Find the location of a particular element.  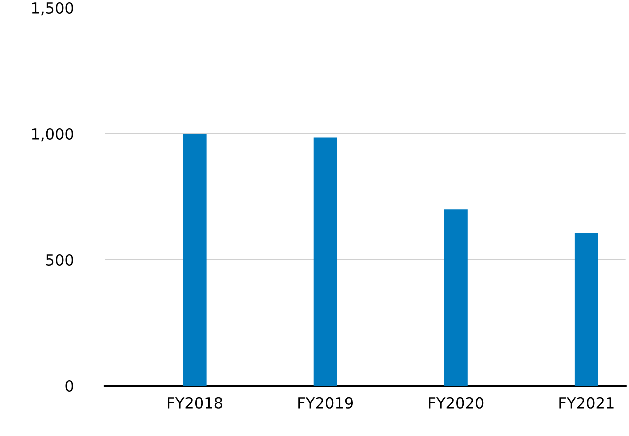

x-tick-label: FY2020 is located at coordinates (456, 403).